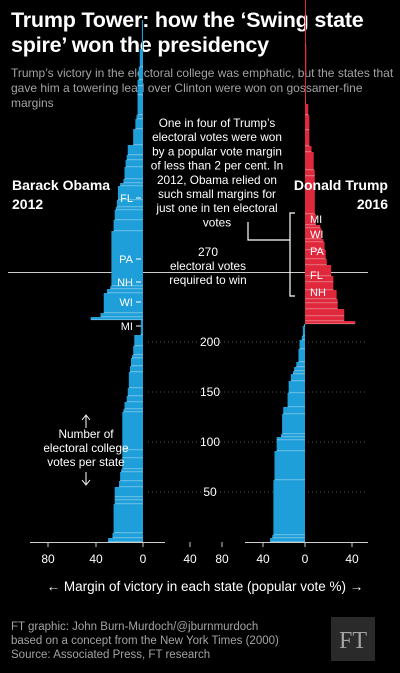 The width and height of the screenshot is (400, 673). What do you see at coordinates (217, 151) in the screenshot?
I see `spire-annotation: by a popular vote margin` at bounding box center [217, 151].